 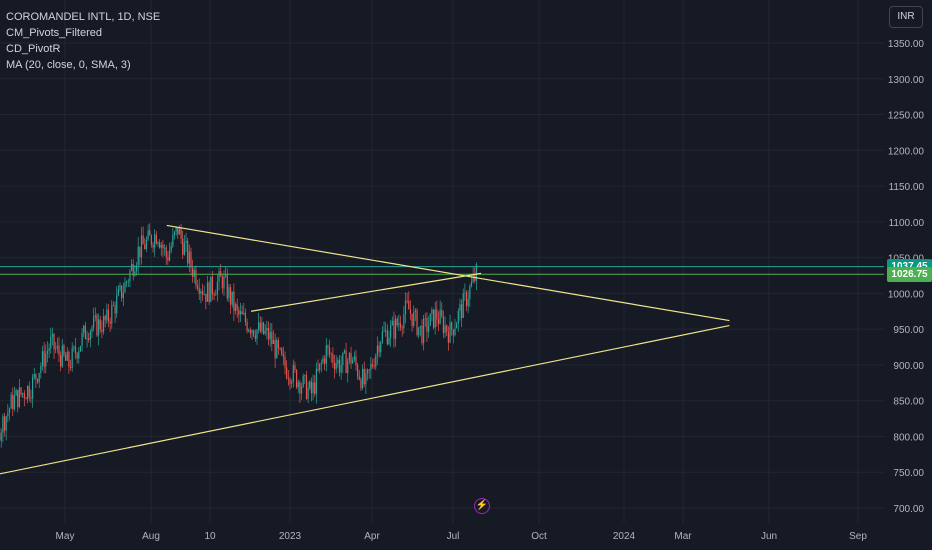 I want to click on indicator-label: CM_Pivots_Filtered, so click(x=54, y=33).